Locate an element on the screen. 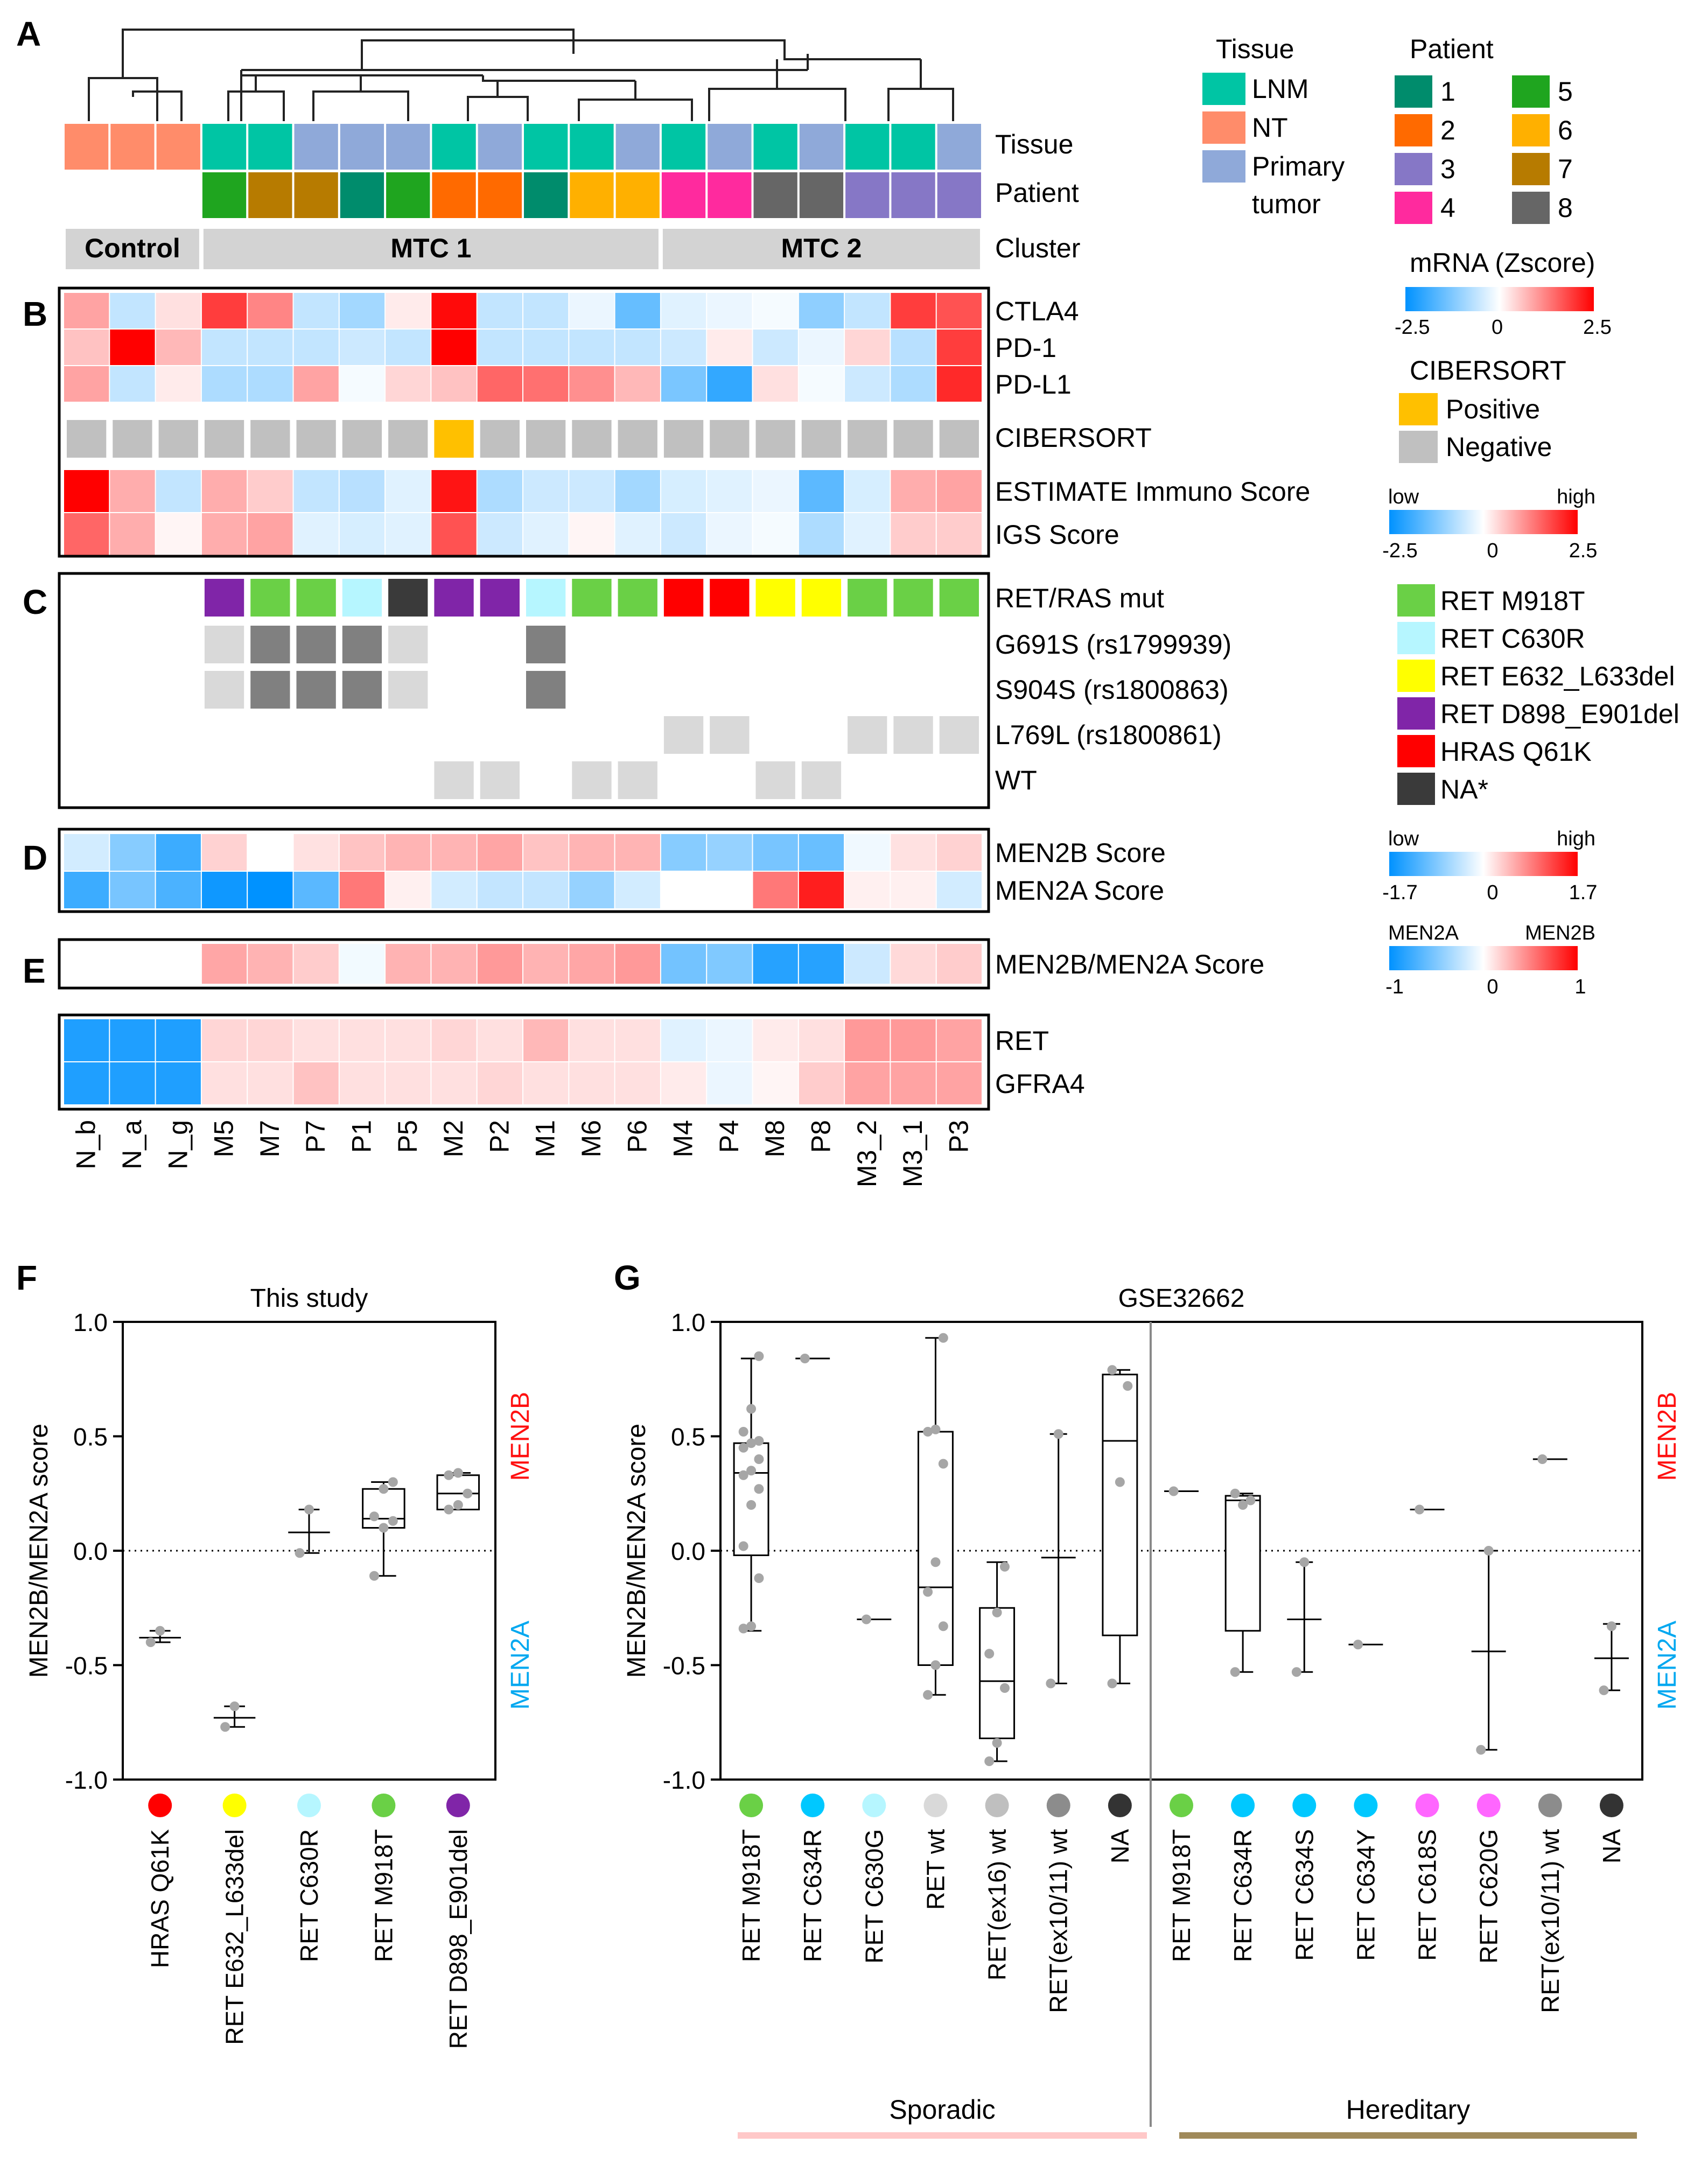 The width and height of the screenshot is (1708, 2157). sample-label: P5 is located at coordinates (408, 1136).